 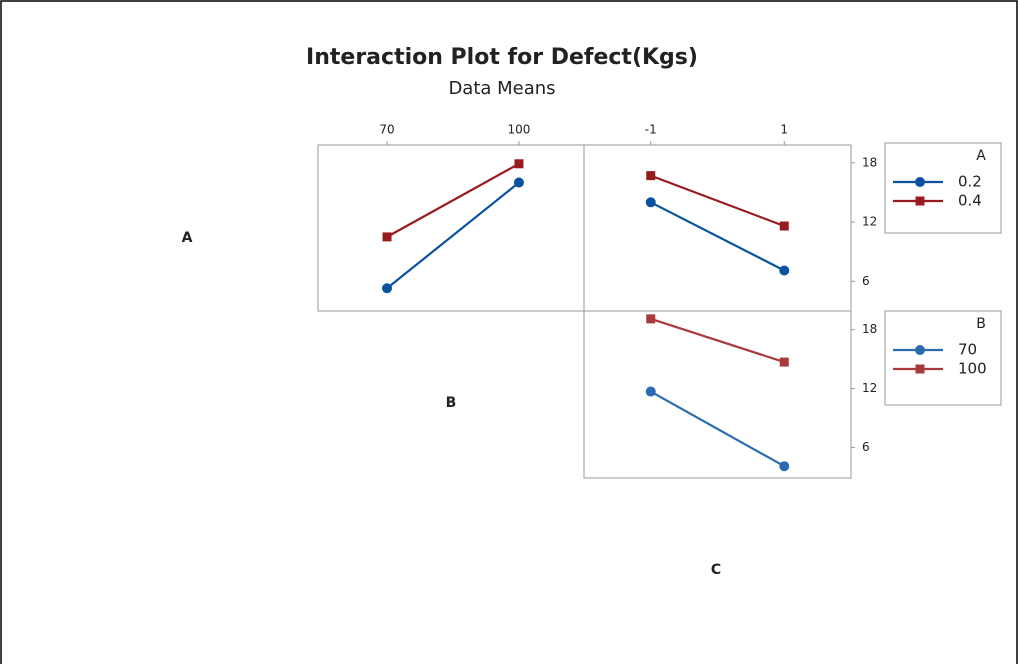 What do you see at coordinates (967, 350) in the screenshot?
I see `legend-label: 70` at bounding box center [967, 350].